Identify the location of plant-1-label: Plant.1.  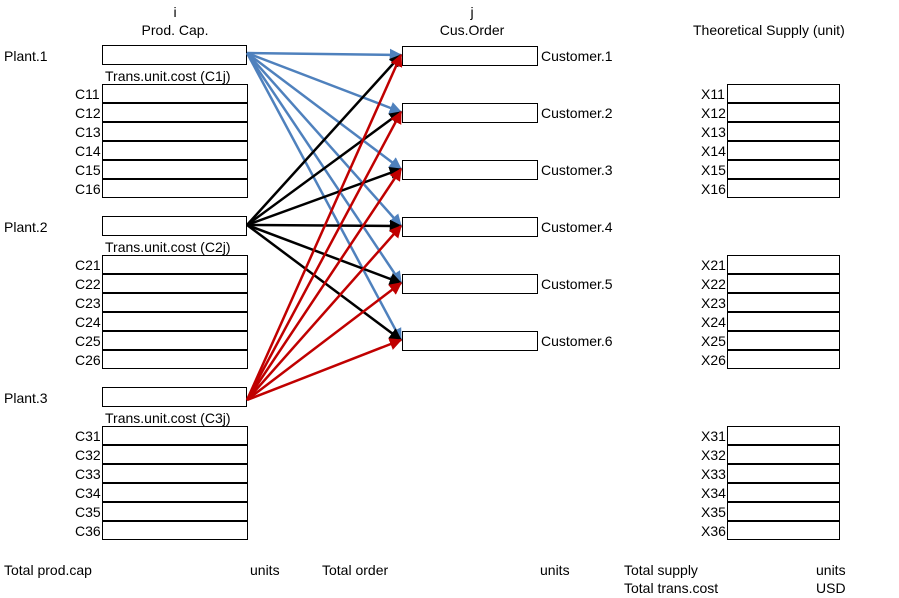
(26, 56).